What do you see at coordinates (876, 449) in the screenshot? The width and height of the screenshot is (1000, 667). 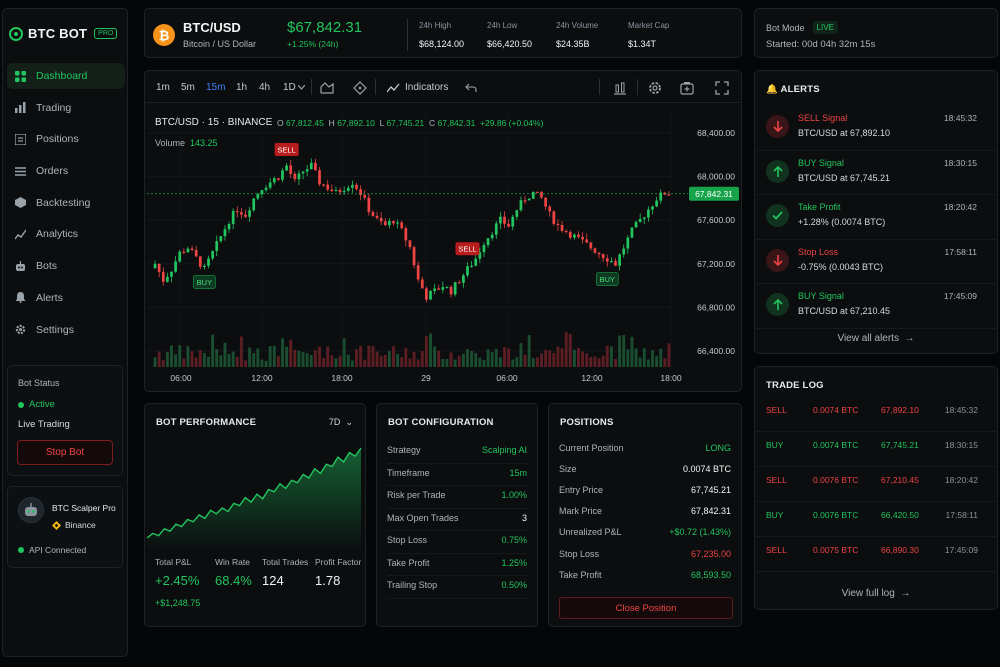 I see `trade-log-row: BUY 0.0074 BTC 67,745.21 18:30:15` at bounding box center [876, 449].